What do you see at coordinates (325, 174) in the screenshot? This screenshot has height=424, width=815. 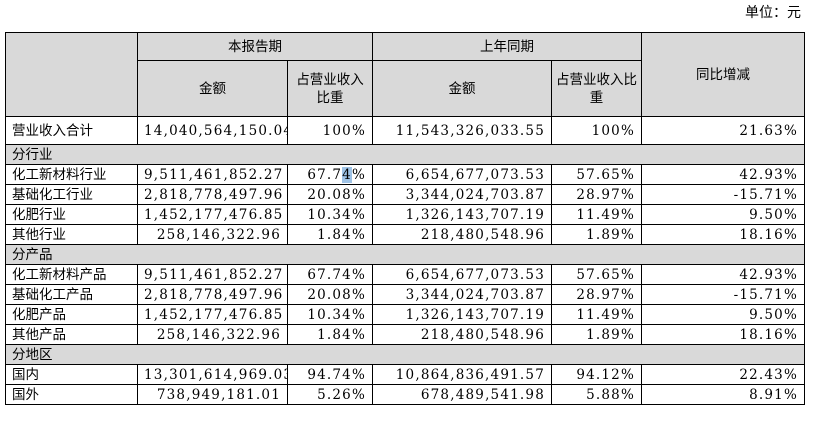 I see `cur-share-text: 67.7` at bounding box center [325, 174].